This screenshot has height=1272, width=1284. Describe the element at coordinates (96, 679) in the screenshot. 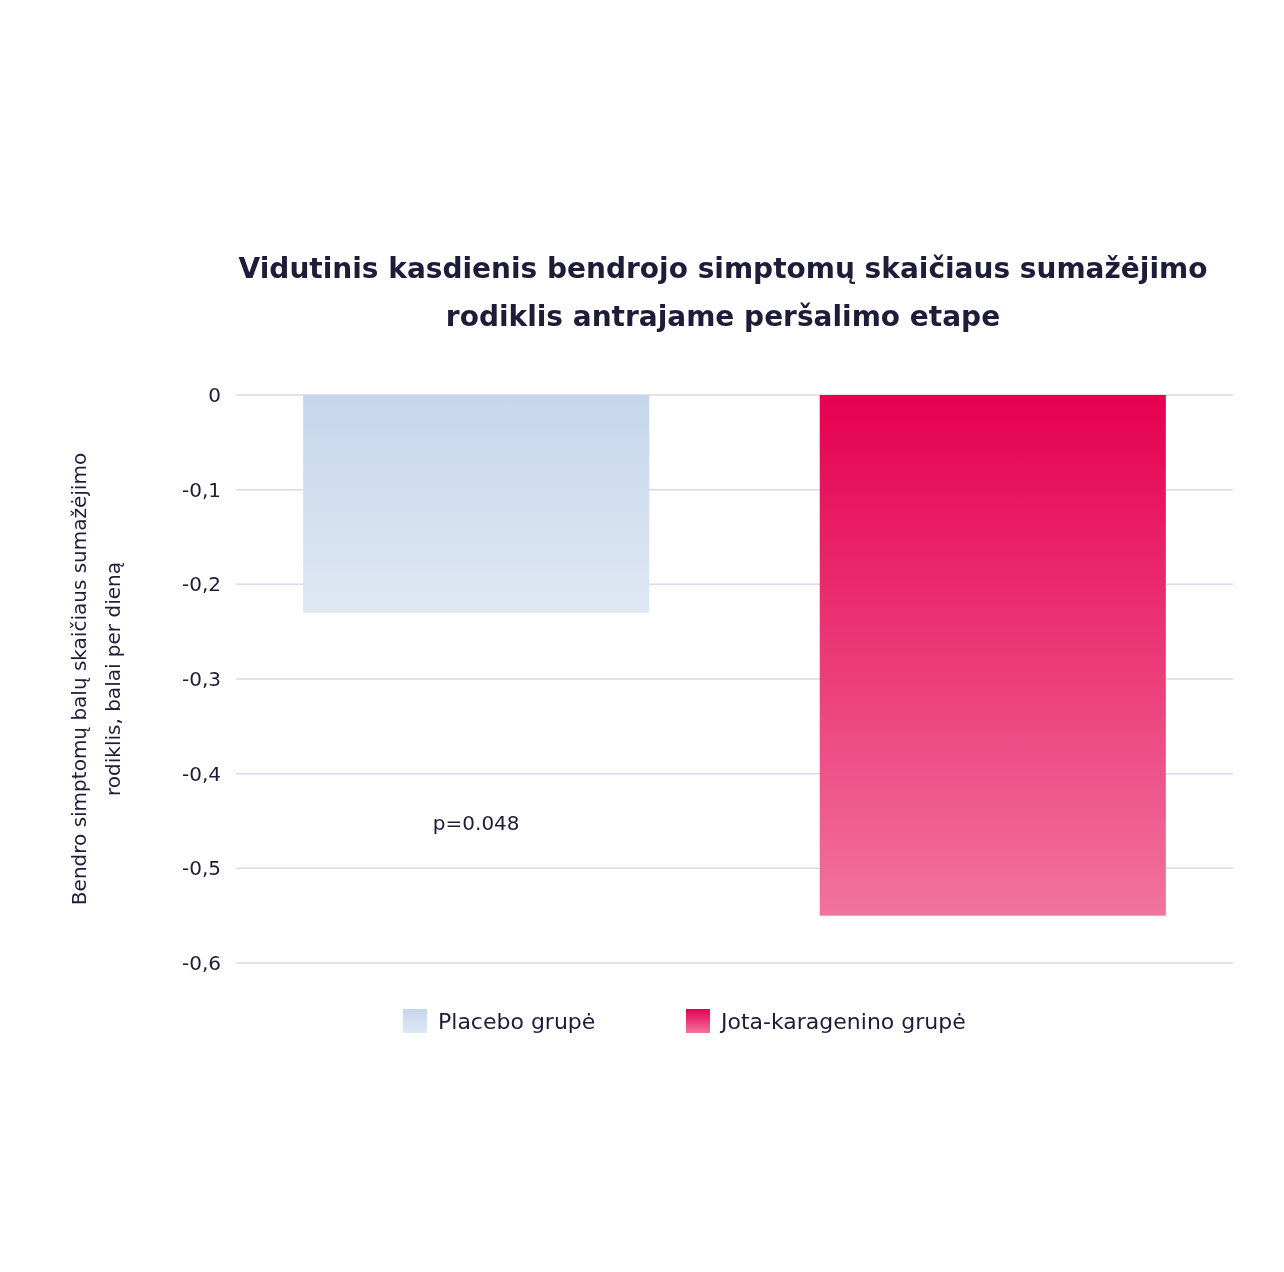

I see `y-axis-title: Bendro simptomų balų skaičiaus sumažėjimo rodiklis, balai per dieną` at that location.